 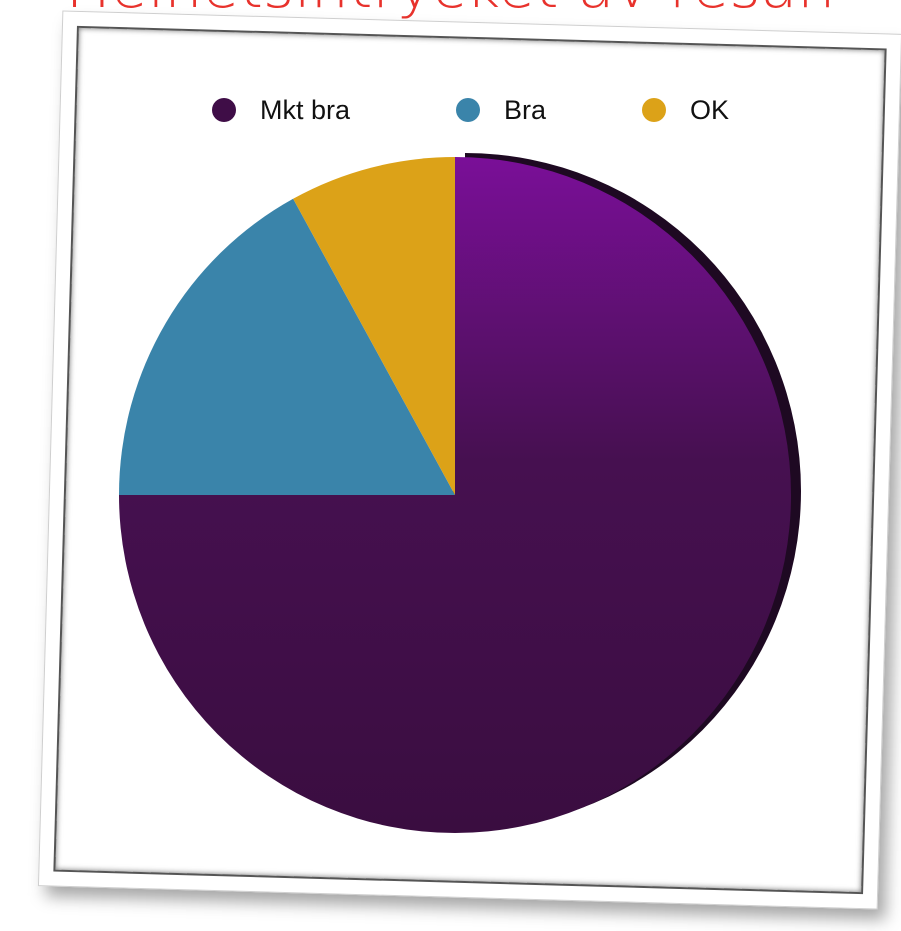 I want to click on chart-legend: Mkt bra Bra OK, so click(x=470, y=110).